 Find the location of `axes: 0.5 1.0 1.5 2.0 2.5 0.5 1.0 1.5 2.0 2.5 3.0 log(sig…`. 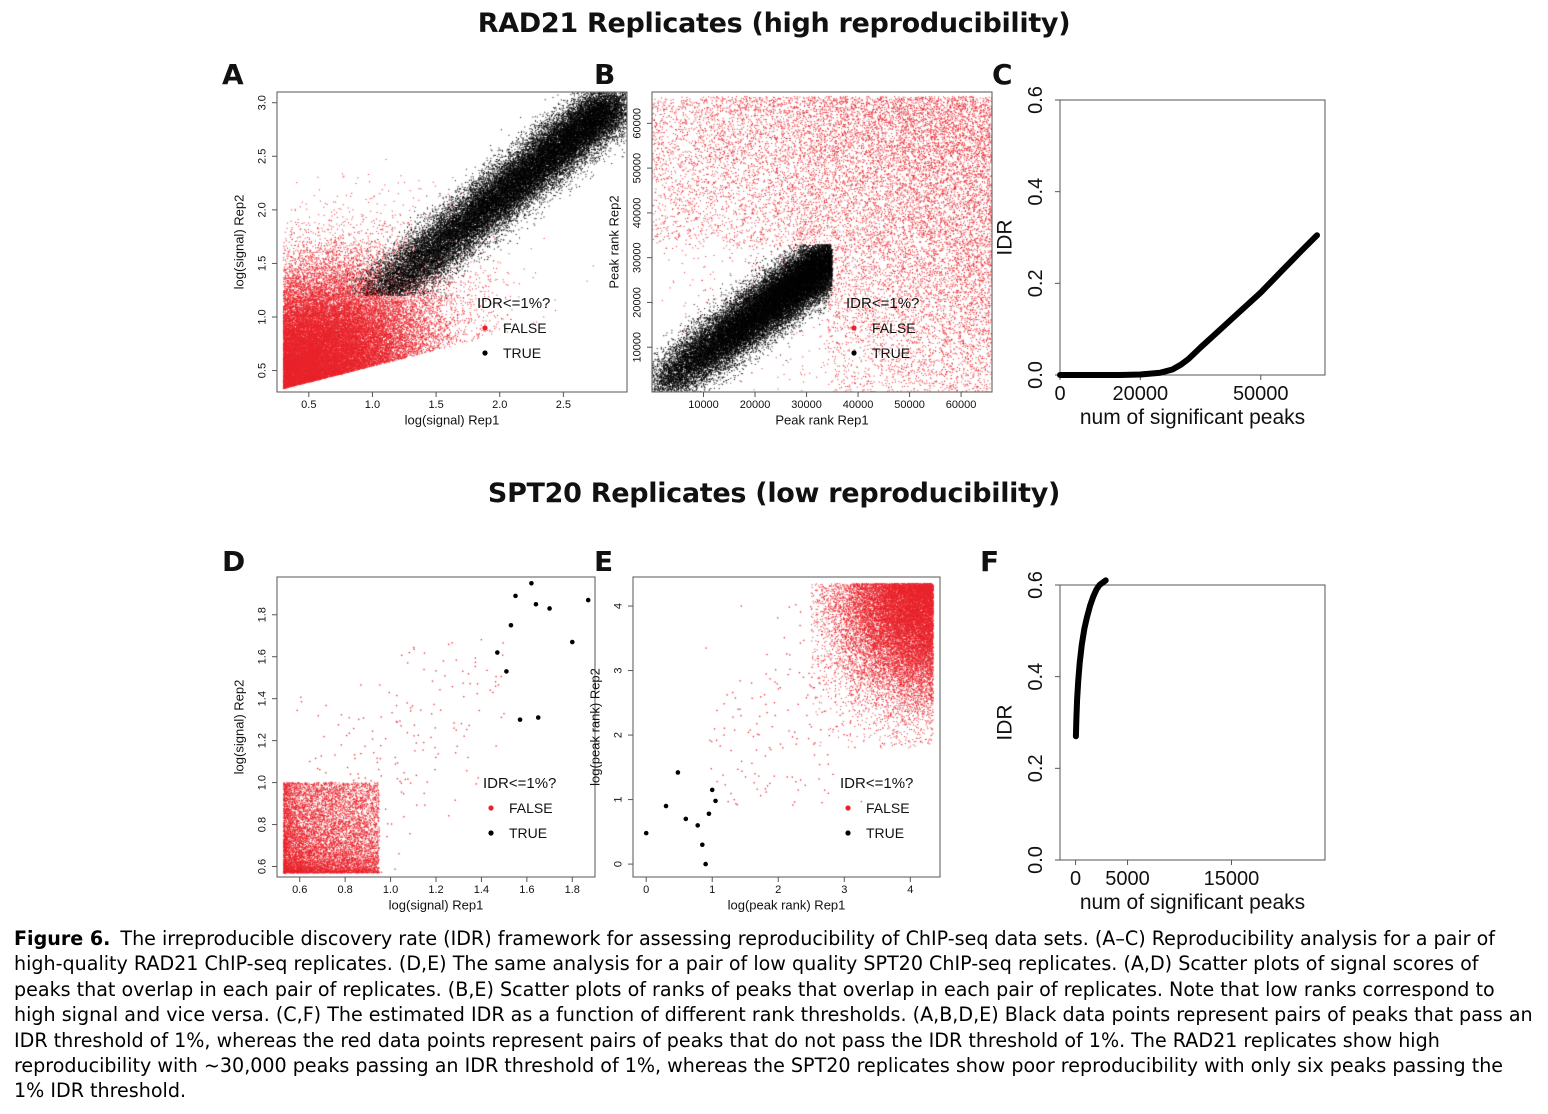

axes: 0.5 1.0 1.5 2.0 2.5 0.5 1.0 1.5 2.0 2.5 3.0 log(sig… is located at coordinates (430, 259).